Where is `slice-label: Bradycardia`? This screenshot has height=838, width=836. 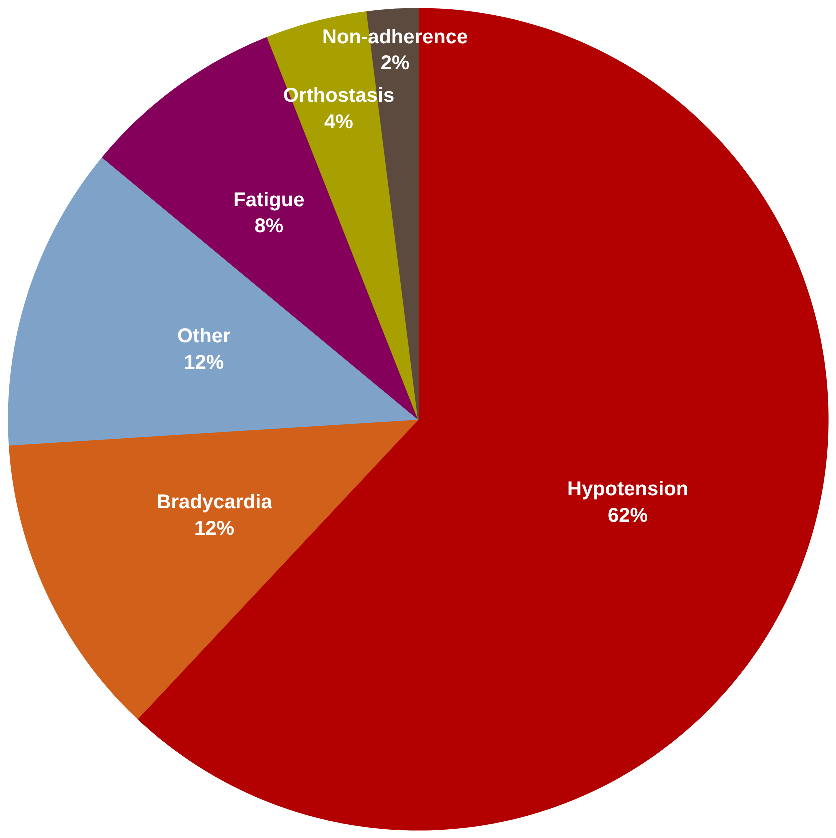
slice-label: Bradycardia is located at coordinates (215, 502).